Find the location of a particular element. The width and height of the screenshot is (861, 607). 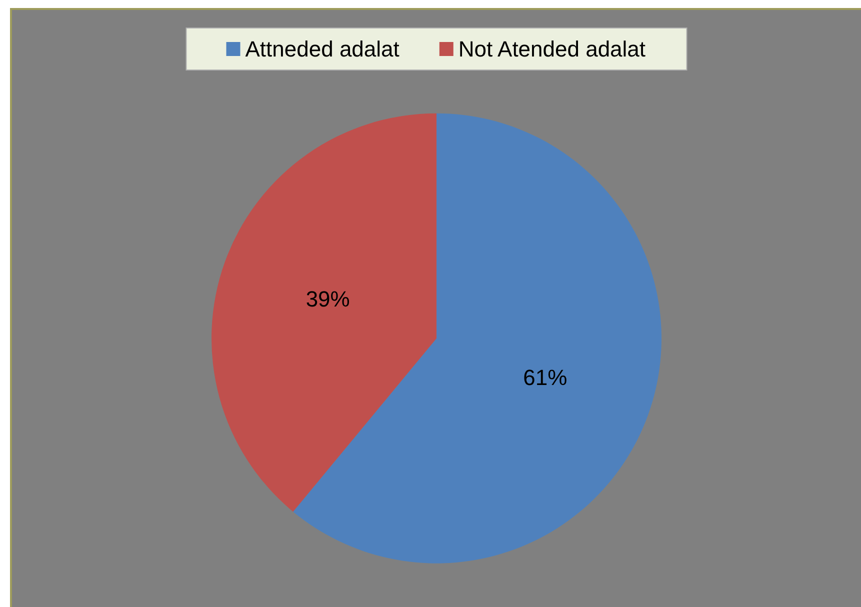

data-label: 61% is located at coordinates (545, 377).